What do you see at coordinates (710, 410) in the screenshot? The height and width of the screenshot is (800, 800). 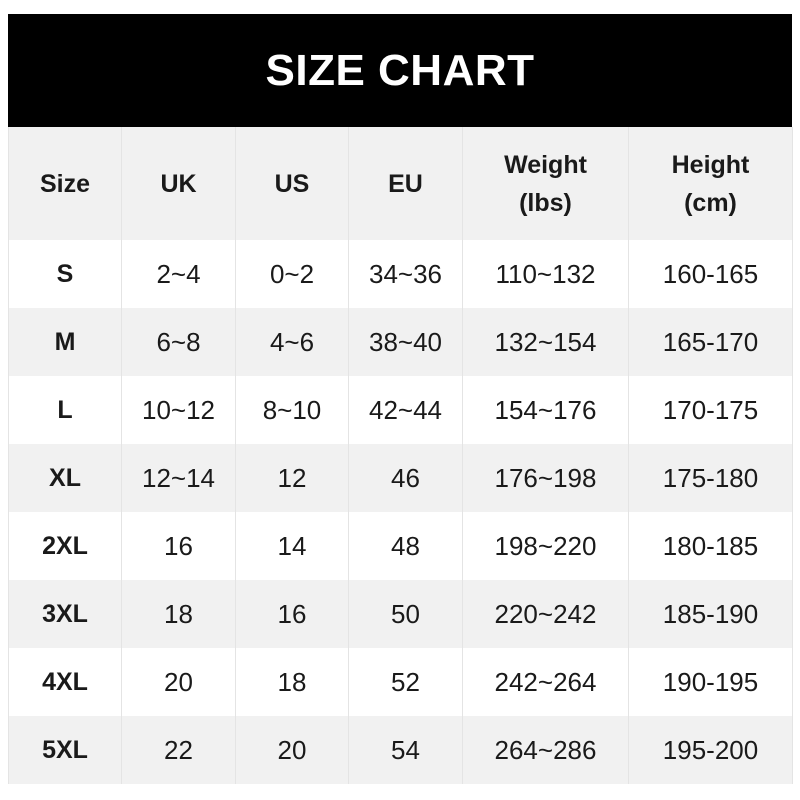 I see `cell-height: 170-175` at bounding box center [710, 410].